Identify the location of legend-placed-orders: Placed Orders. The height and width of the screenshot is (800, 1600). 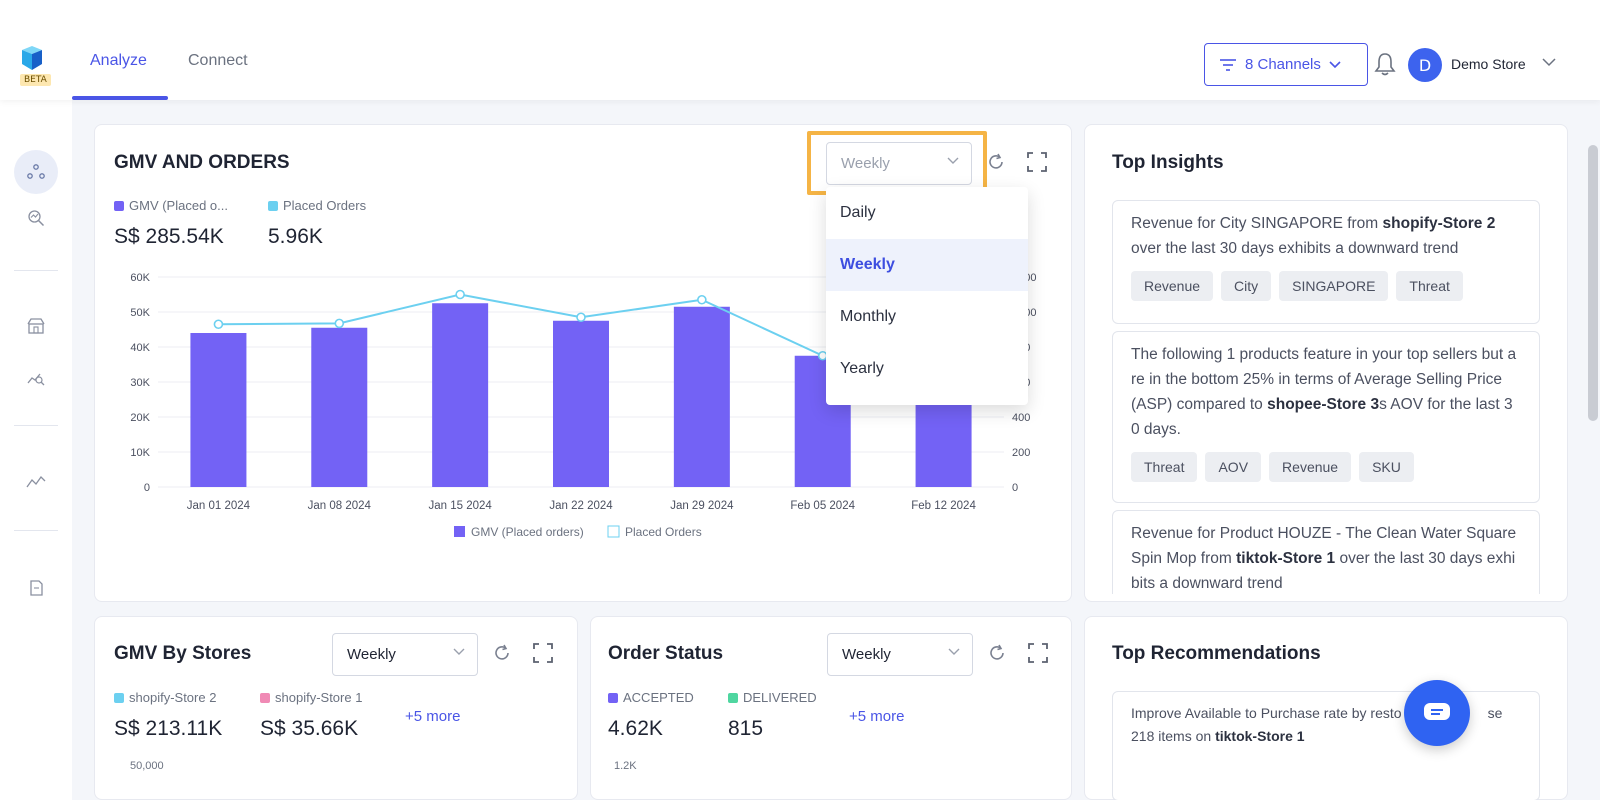
(317, 205).